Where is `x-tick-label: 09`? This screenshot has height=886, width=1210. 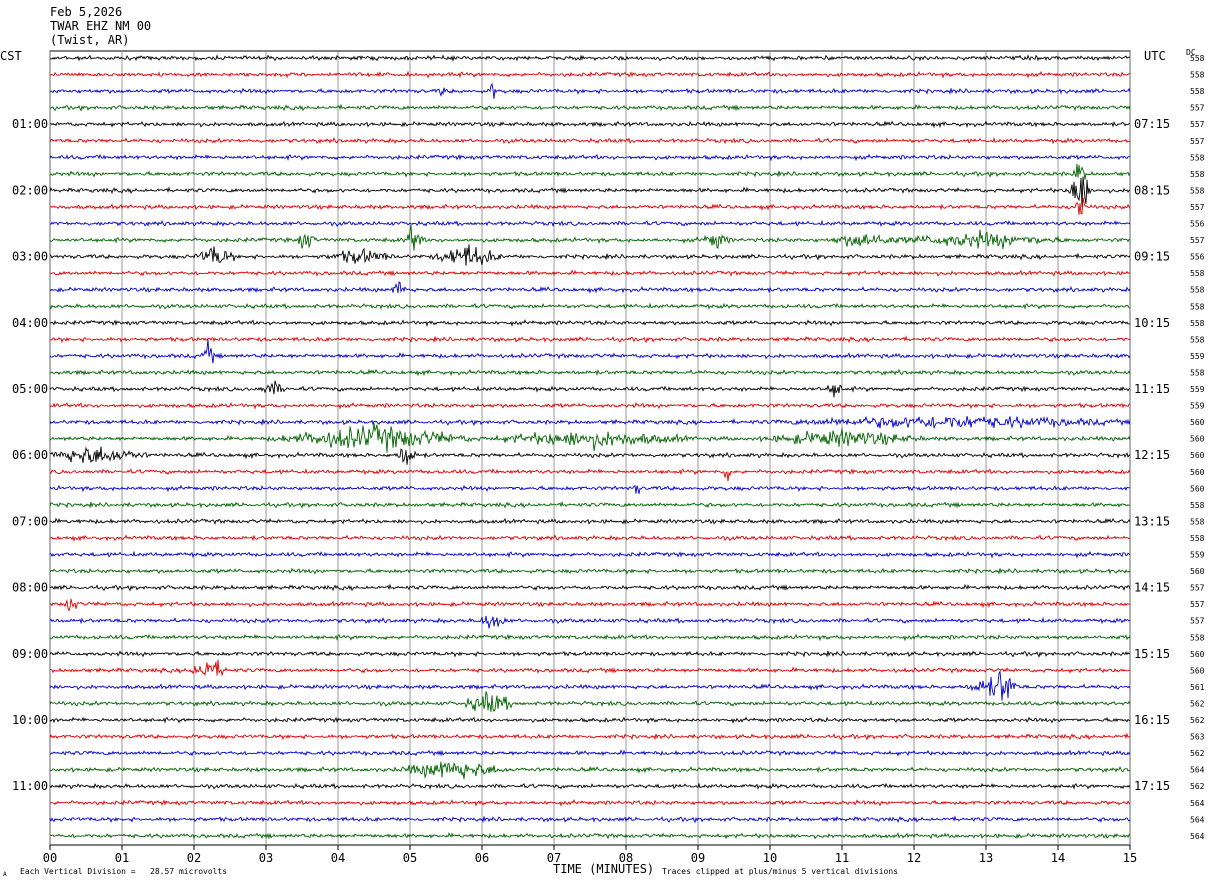
x-tick-label: 09 is located at coordinates (698, 858).